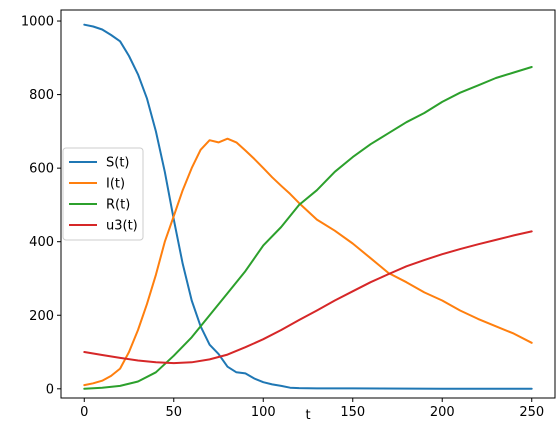  I want to click on legend-box, so click(103, 194).